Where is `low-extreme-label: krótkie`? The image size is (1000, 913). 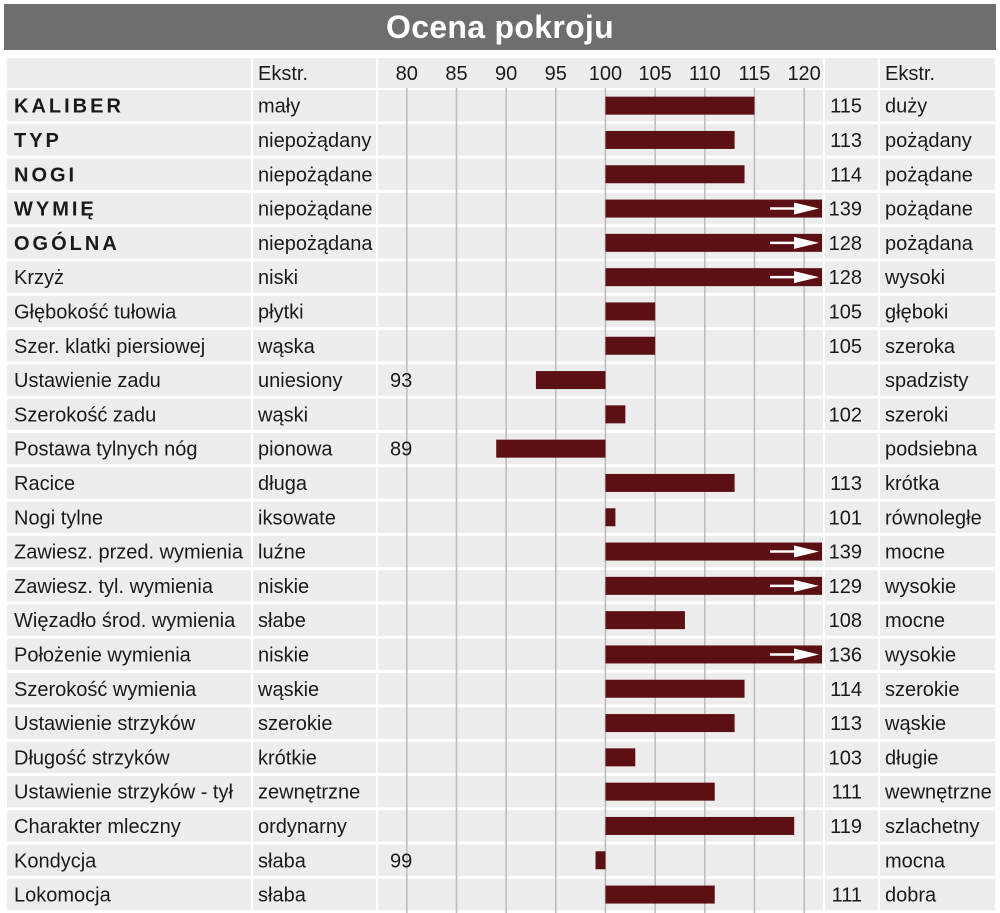
low-extreme-label: krótkie is located at coordinates (287, 758).